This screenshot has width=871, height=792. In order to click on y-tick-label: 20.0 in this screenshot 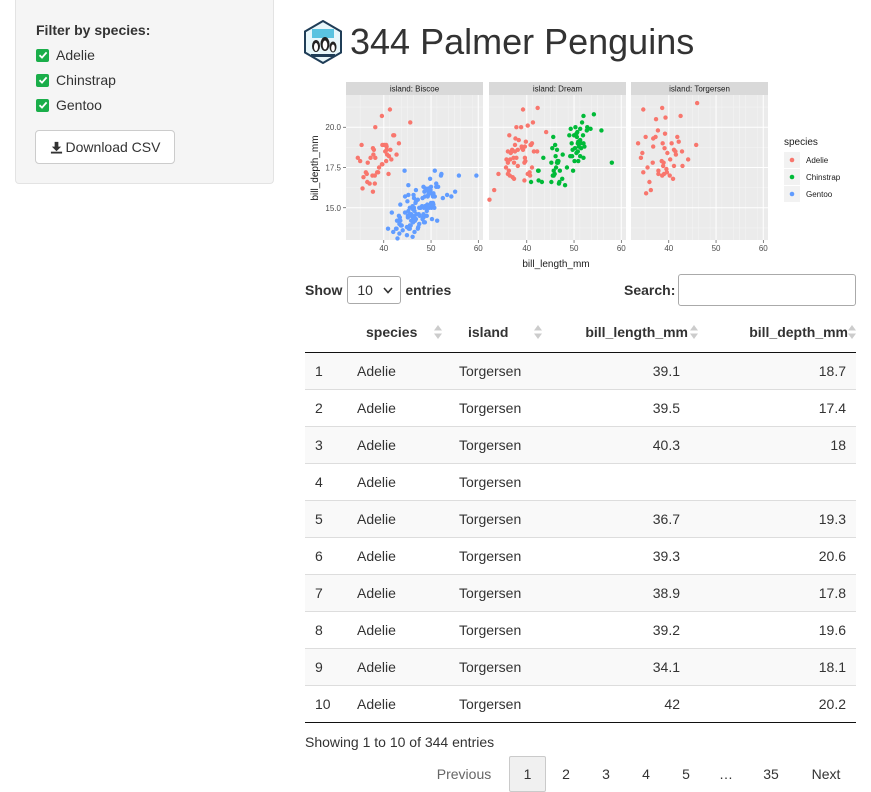, I will do `click(333, 127)`.